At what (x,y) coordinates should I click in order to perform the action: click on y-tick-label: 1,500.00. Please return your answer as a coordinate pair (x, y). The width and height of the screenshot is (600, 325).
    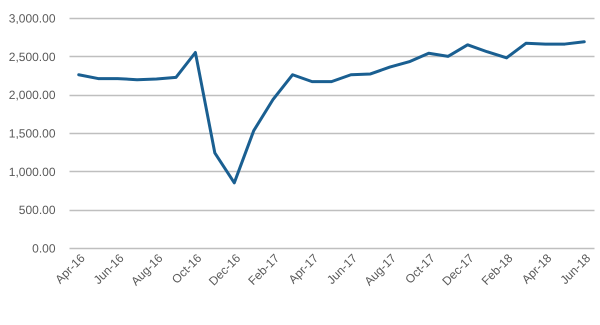
    Looking at the image, I should click on (32, 133).